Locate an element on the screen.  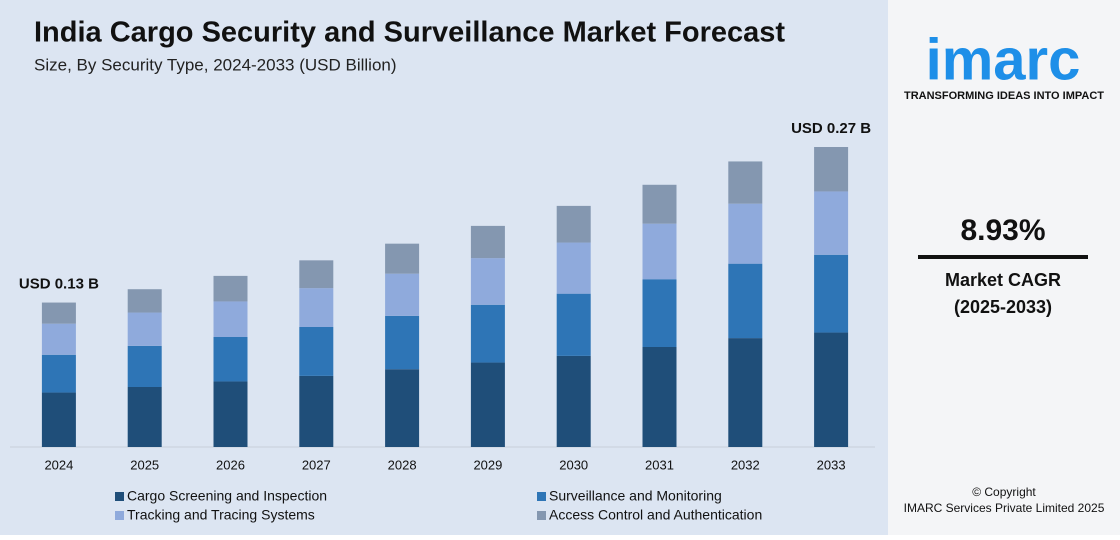
x-tick-label: 2033 is located at coordinates (831, 464).